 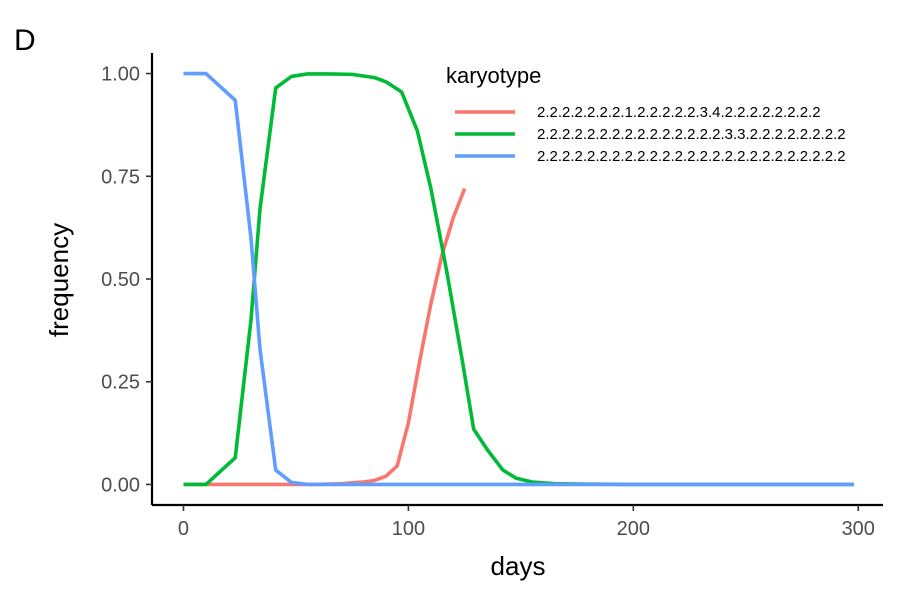 I want to click on y-tick-label: 0.25, so click(x=120, y=383).